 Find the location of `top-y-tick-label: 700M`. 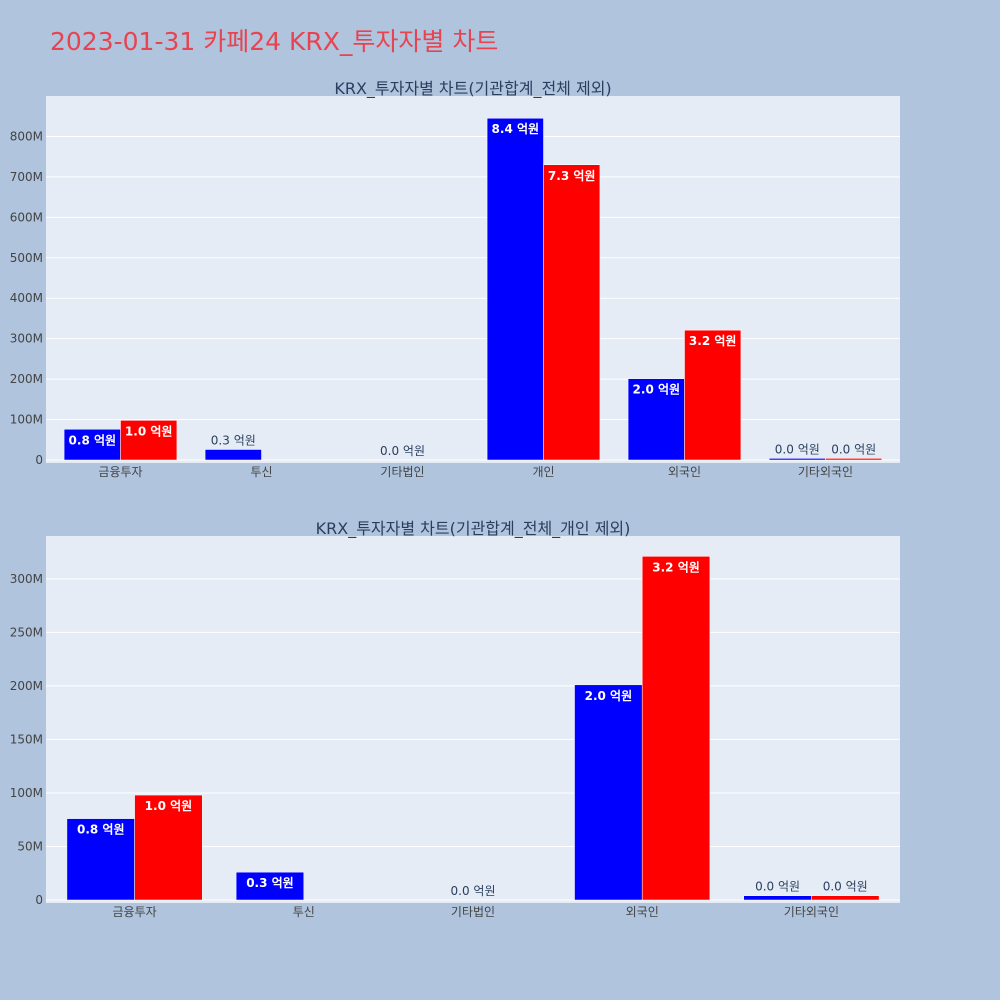

top-y-tick-label: 700M is located at coordinates (26, 177).